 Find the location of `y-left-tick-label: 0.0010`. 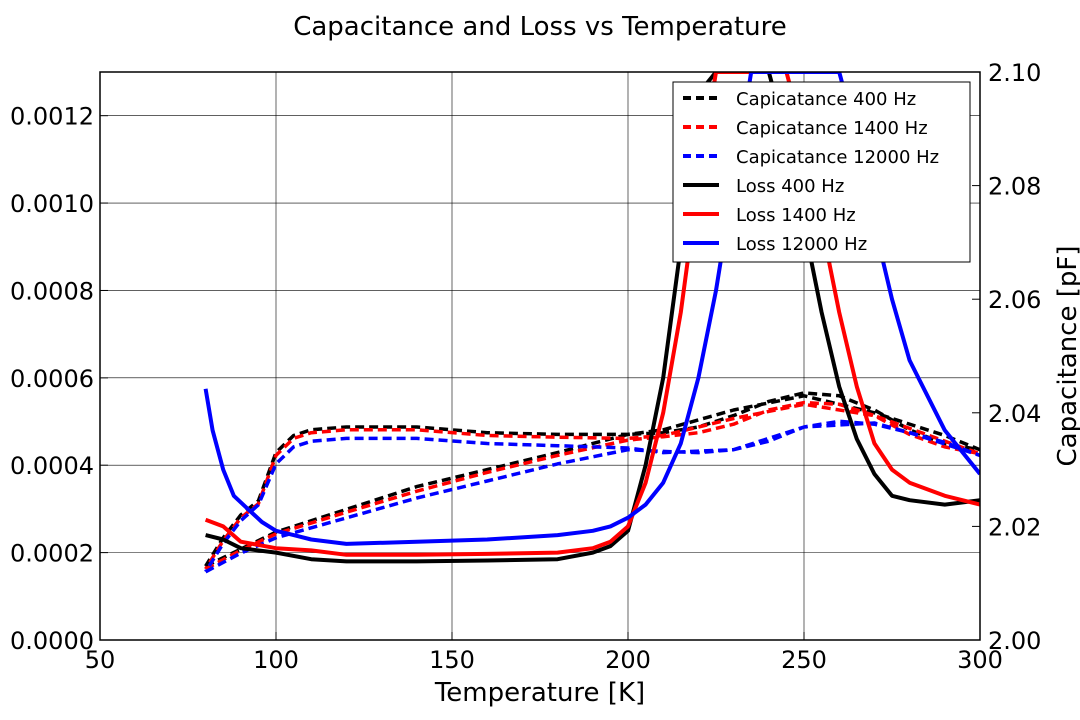

y-left-tick-label: 0.0010 is located at coordinates (52, 204).